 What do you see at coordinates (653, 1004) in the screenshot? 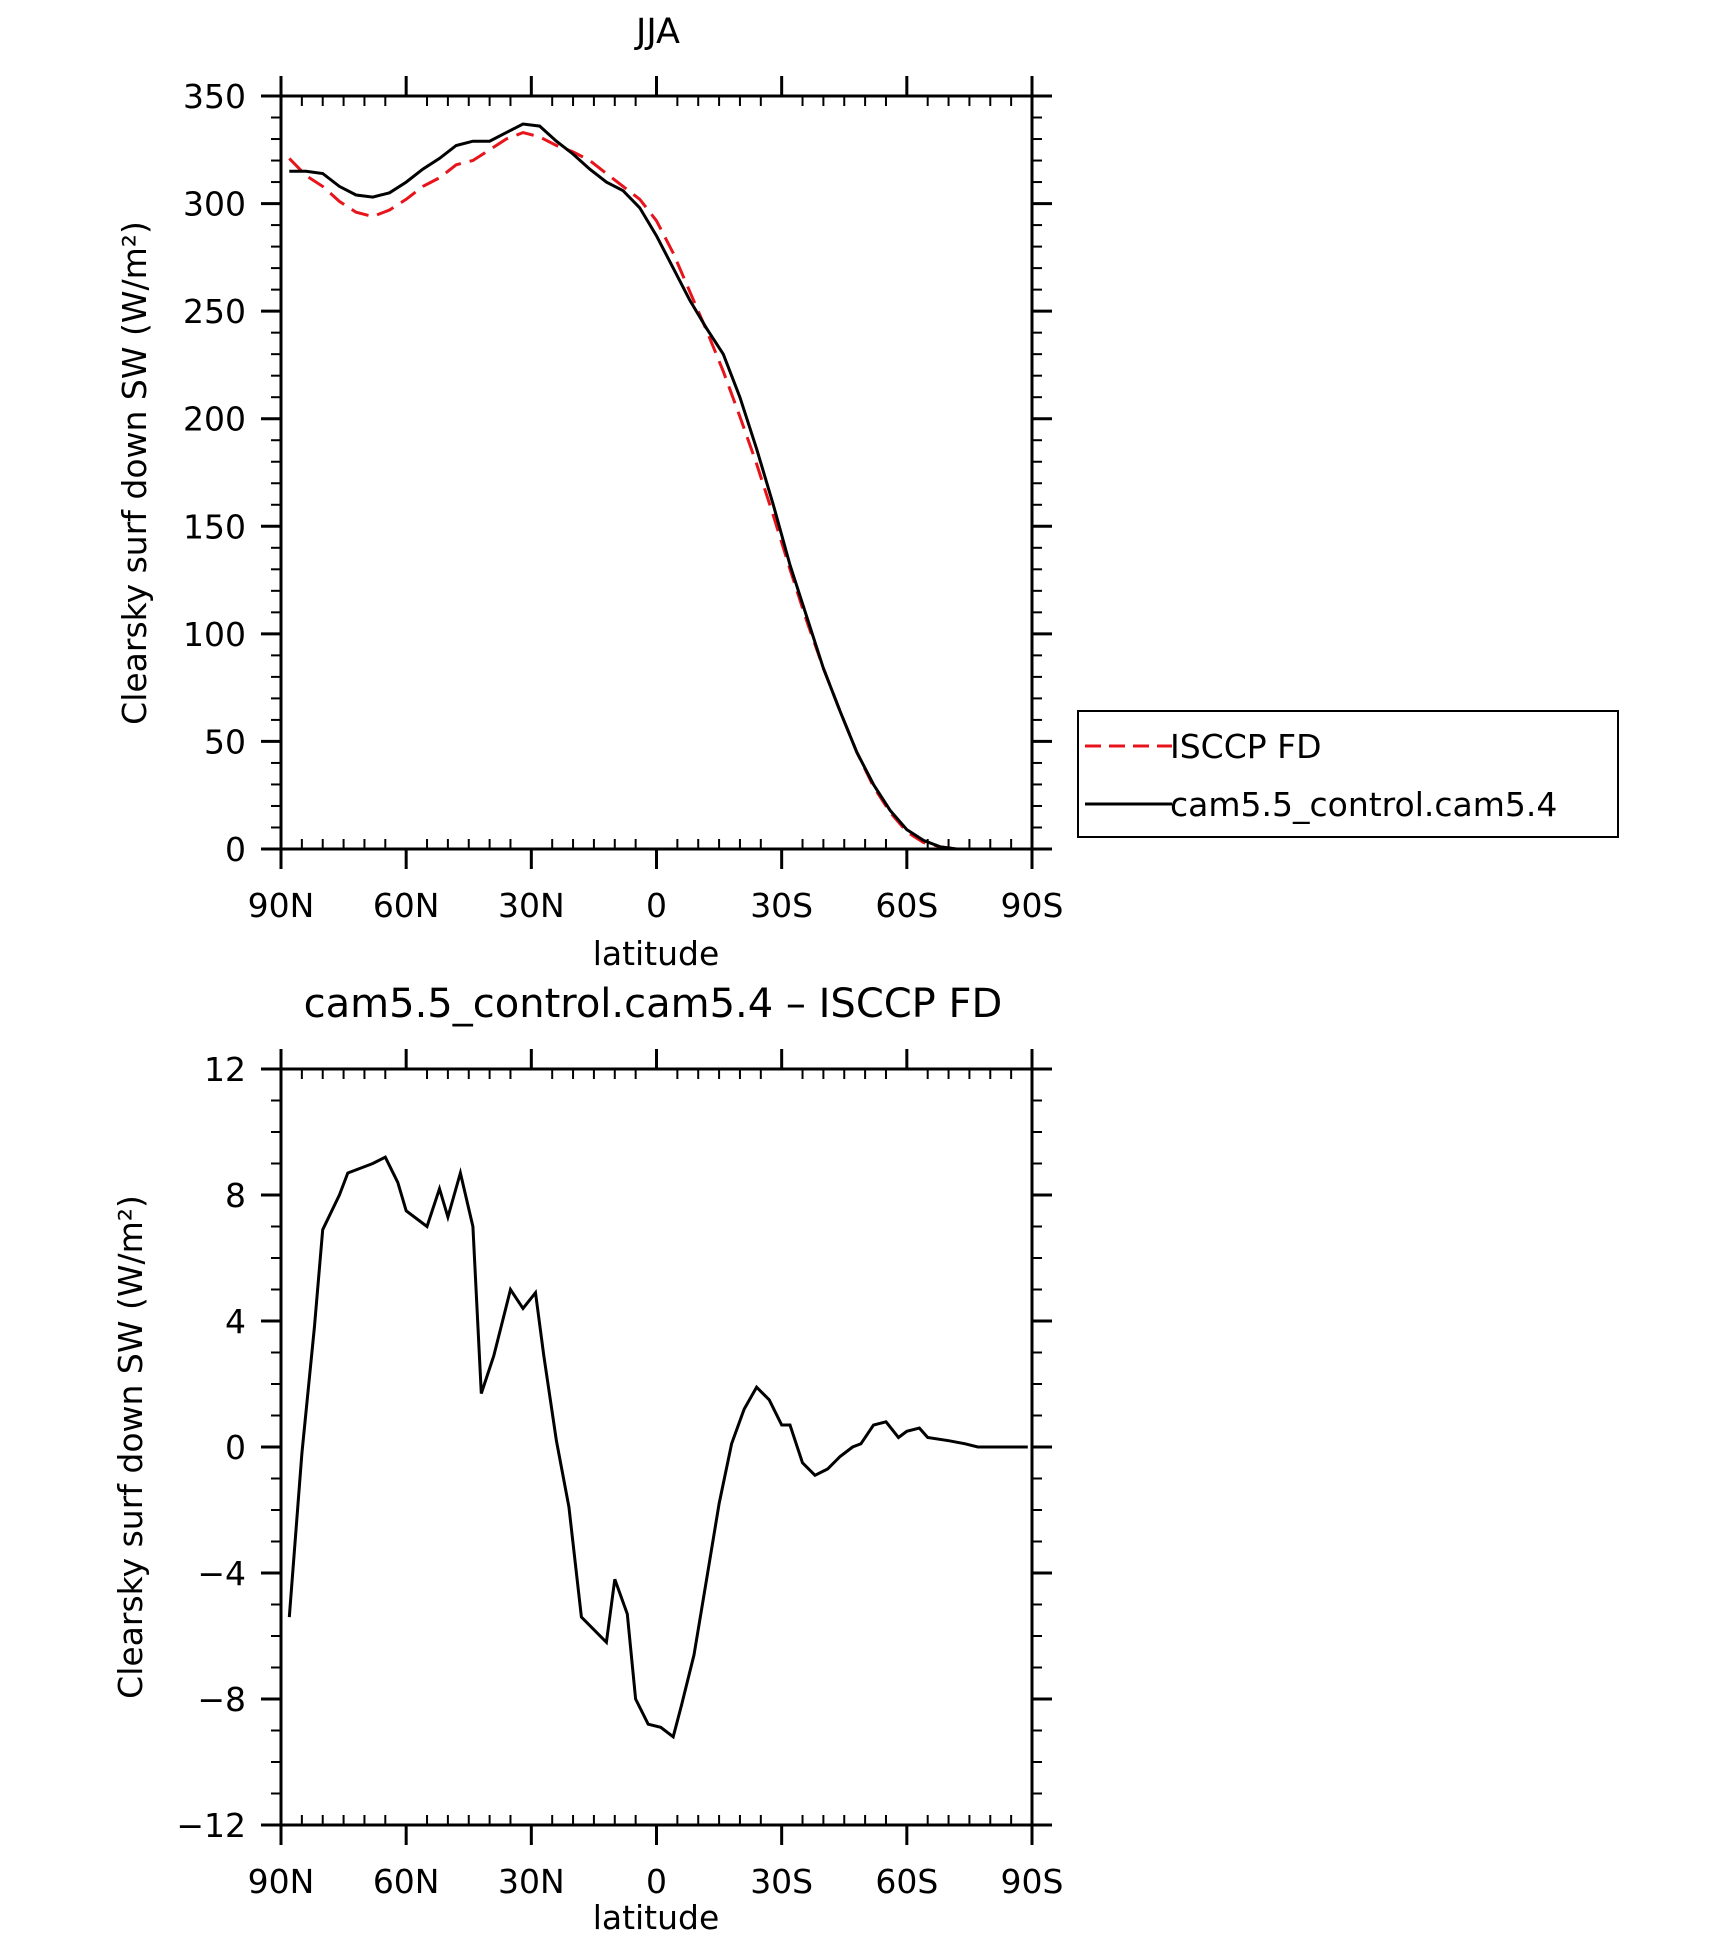
I see `chart-bottom-title: cam5.5_control.cam5.4 – ISCCP FD` at bounding box center [653, 1004].